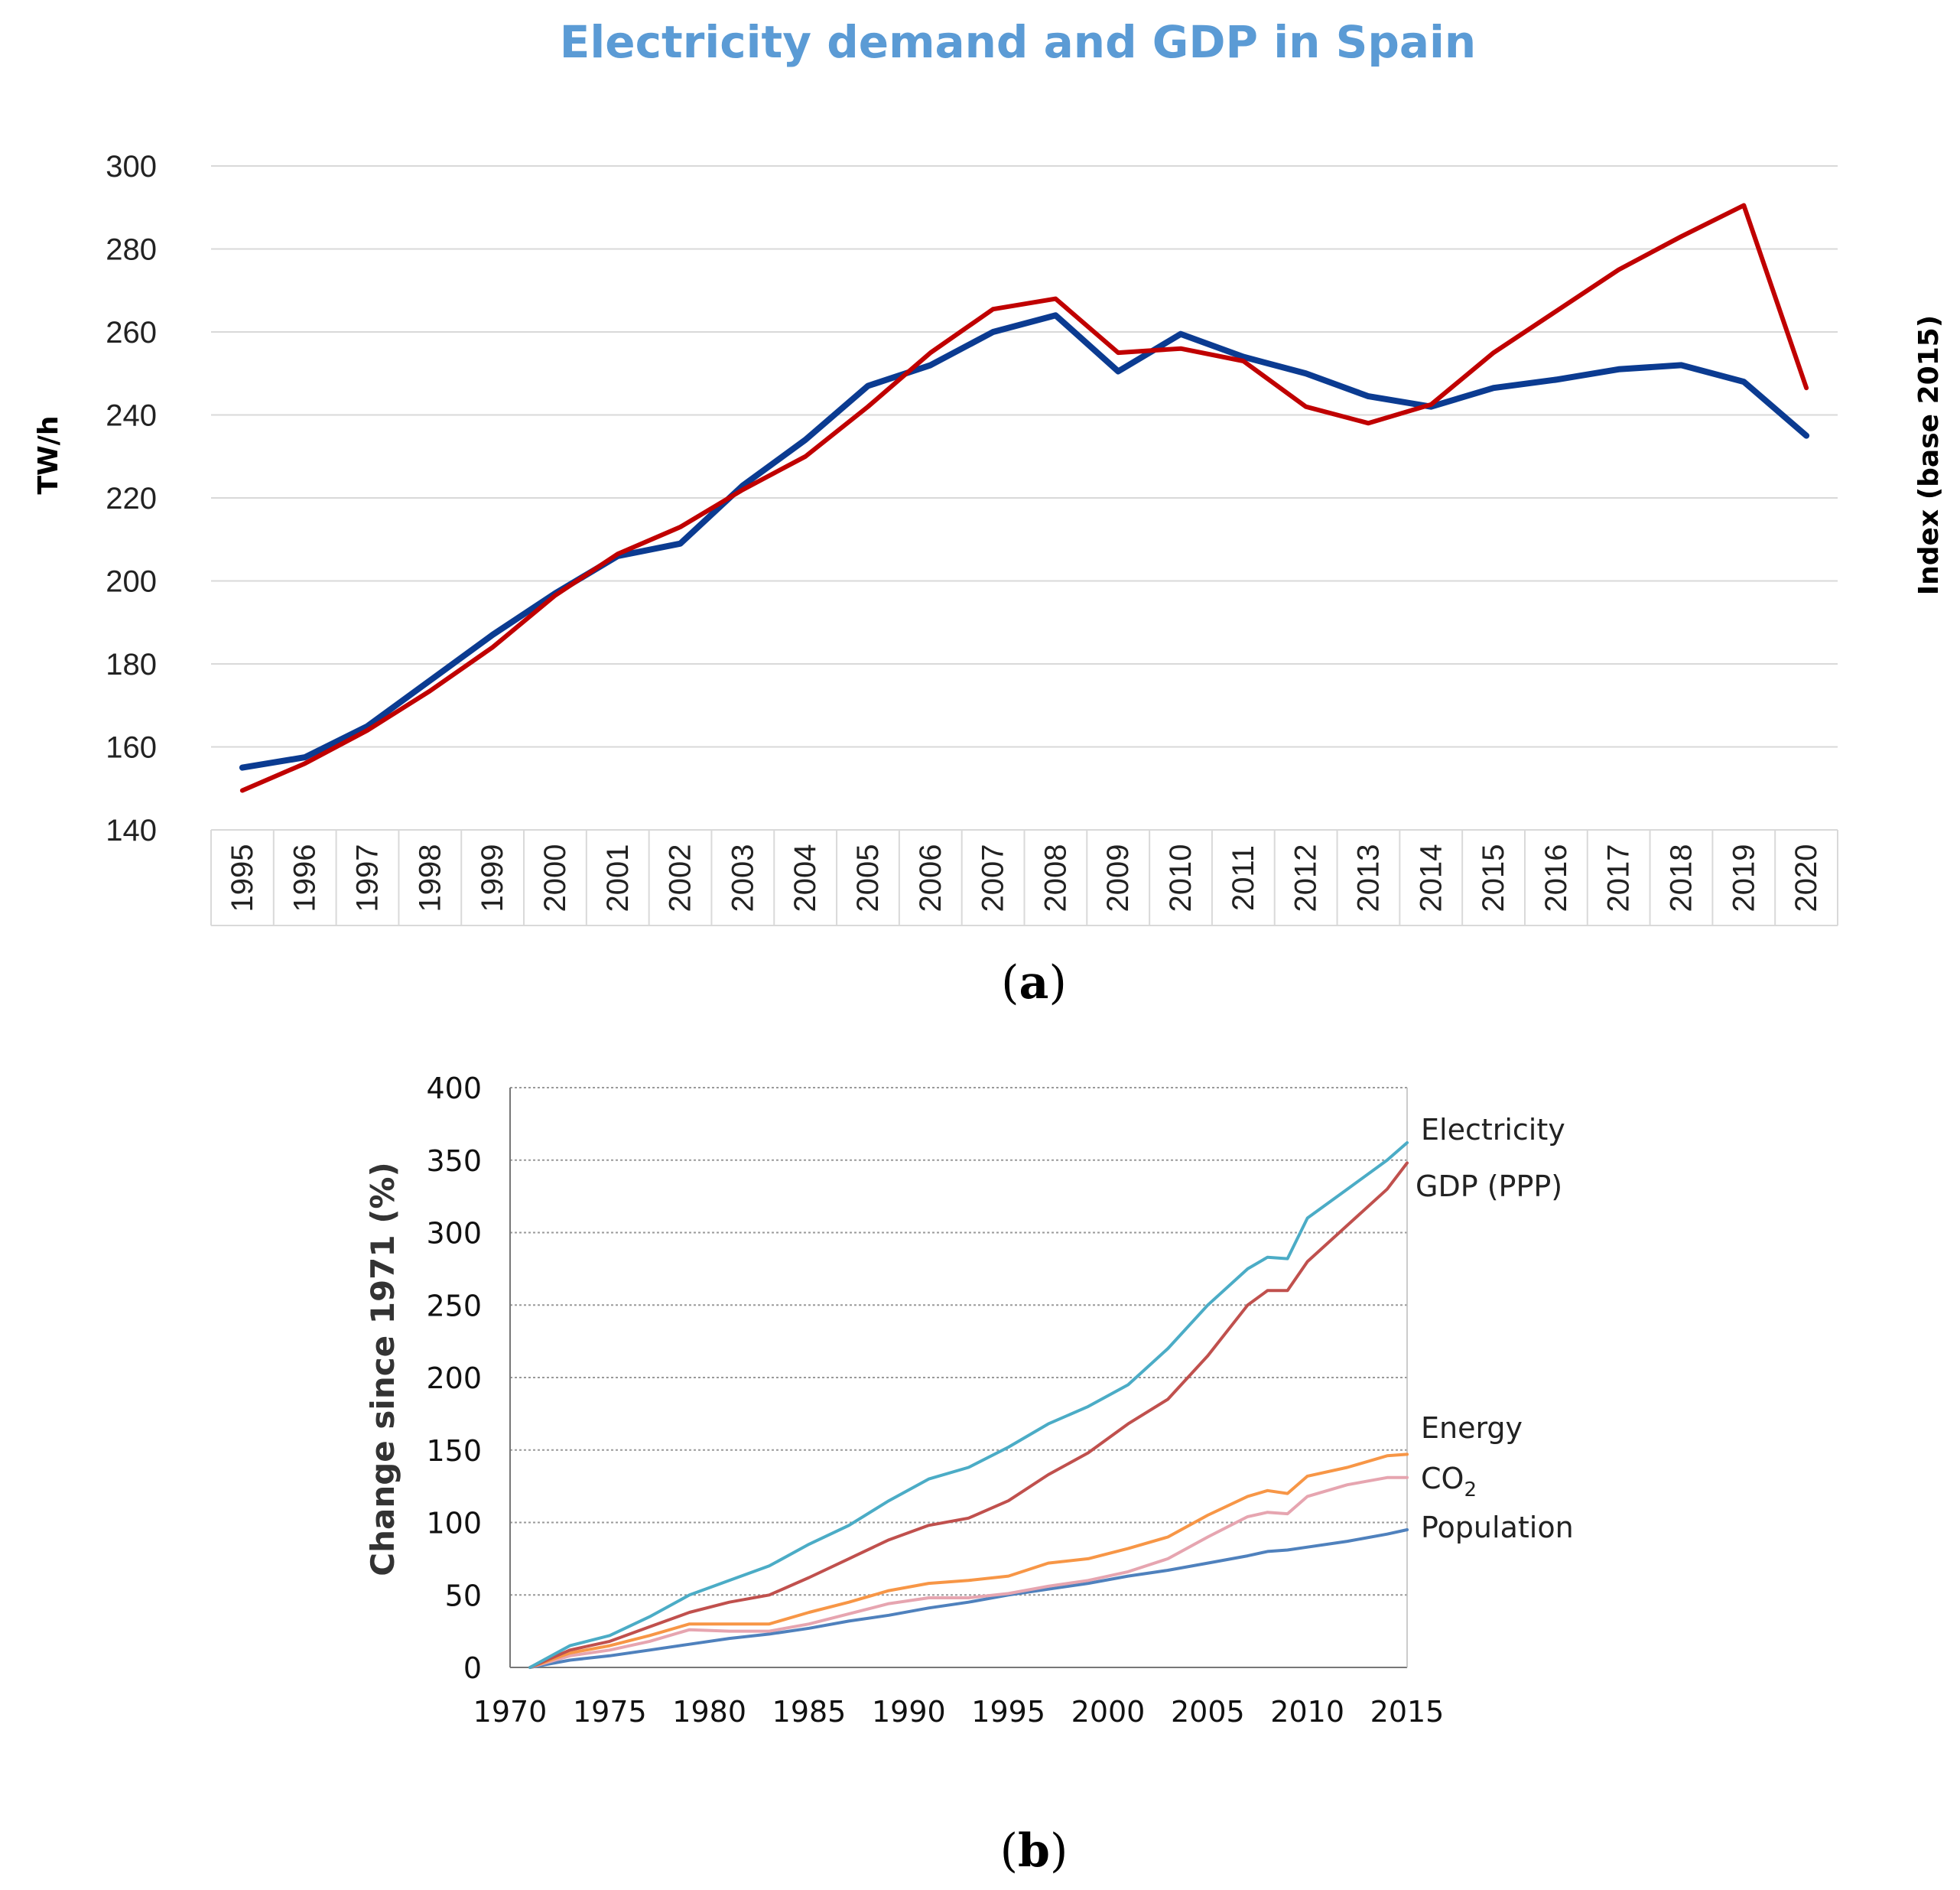  What do you see at coordinates (1018, 42) in the screenshot?
I see `chart-a-title: Electricity demand and GDP in Spain` at bounding box center [1018, 42].